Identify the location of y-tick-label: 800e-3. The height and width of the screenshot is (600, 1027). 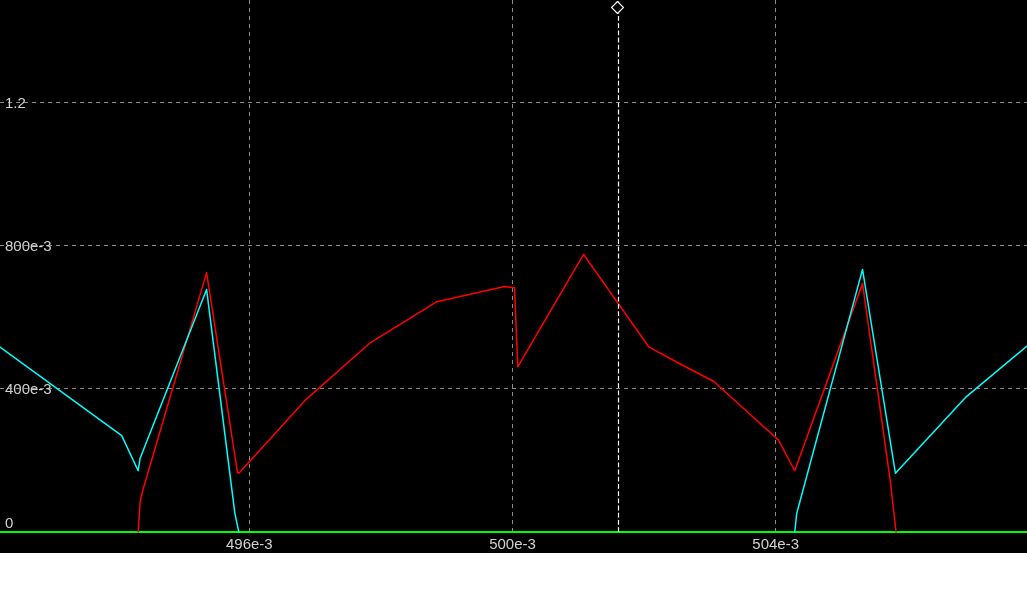
(28, 245).